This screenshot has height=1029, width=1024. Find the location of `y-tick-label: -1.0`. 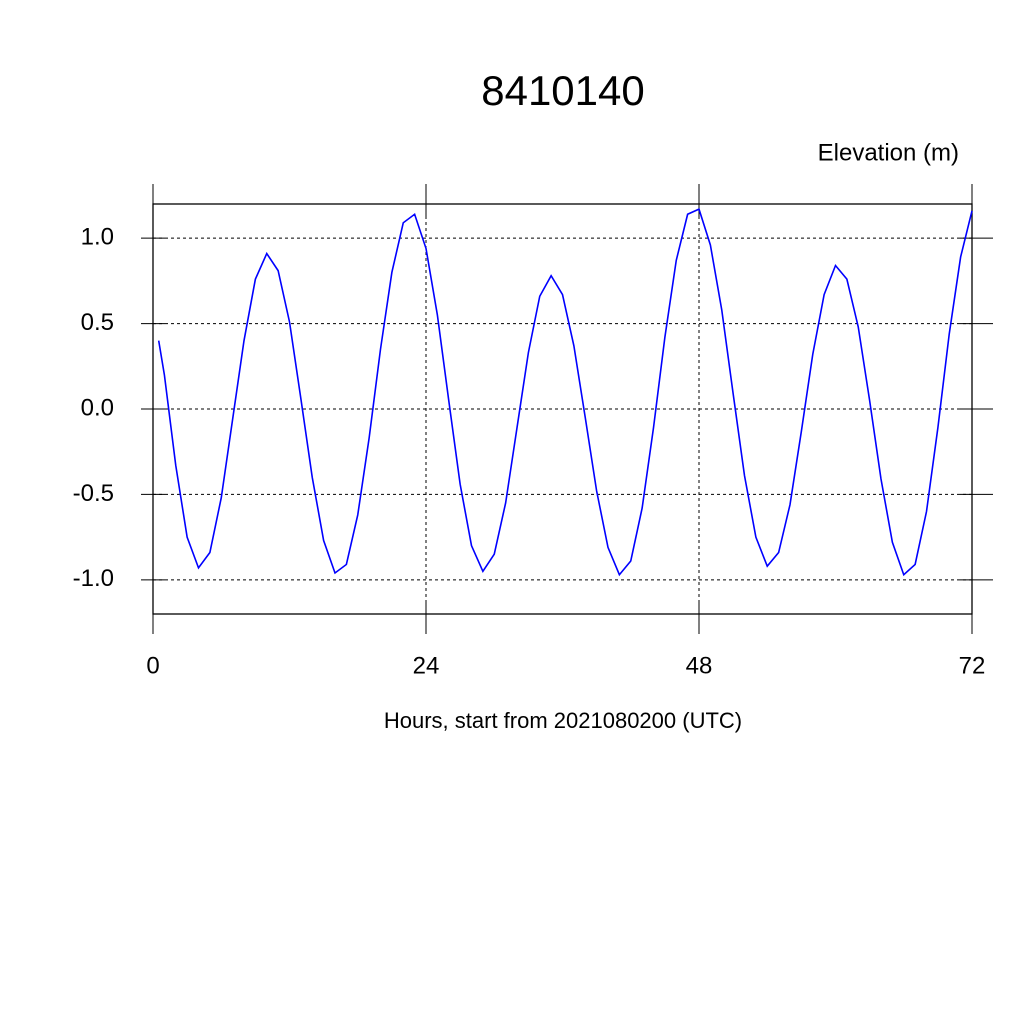

y-tick-label: -1.0 is located at coordinates (93, 578).